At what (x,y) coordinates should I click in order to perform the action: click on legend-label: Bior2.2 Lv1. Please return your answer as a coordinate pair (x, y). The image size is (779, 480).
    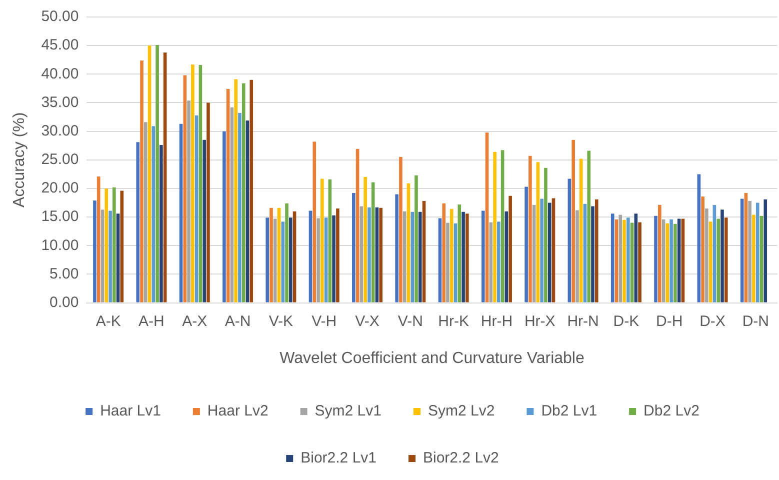
    Looking at the image, I should click on (338, 458).